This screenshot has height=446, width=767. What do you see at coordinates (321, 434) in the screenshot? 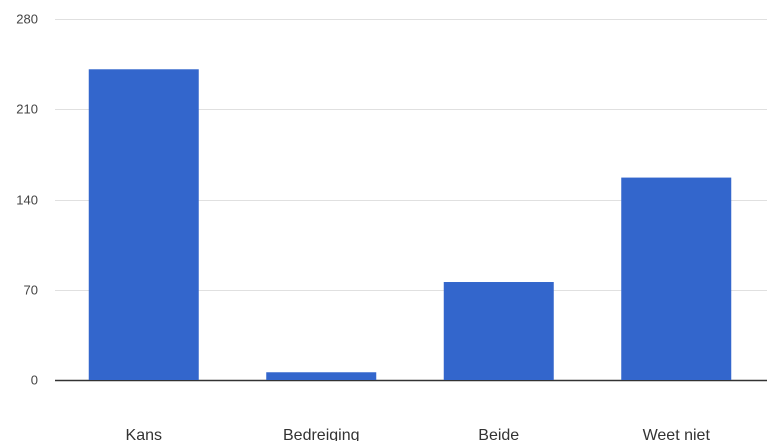
I see `x-category-label: Bedreiging` at bounding box center [321, 434].